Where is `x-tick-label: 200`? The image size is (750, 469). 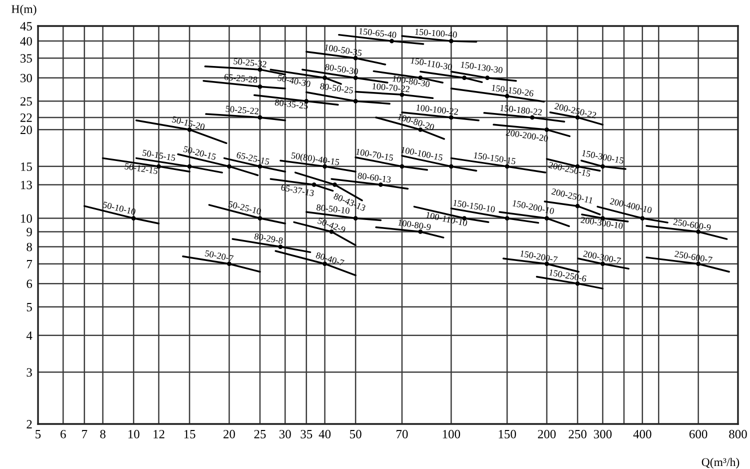 x-tick-label: 200 is located at coordinates (547, 434).